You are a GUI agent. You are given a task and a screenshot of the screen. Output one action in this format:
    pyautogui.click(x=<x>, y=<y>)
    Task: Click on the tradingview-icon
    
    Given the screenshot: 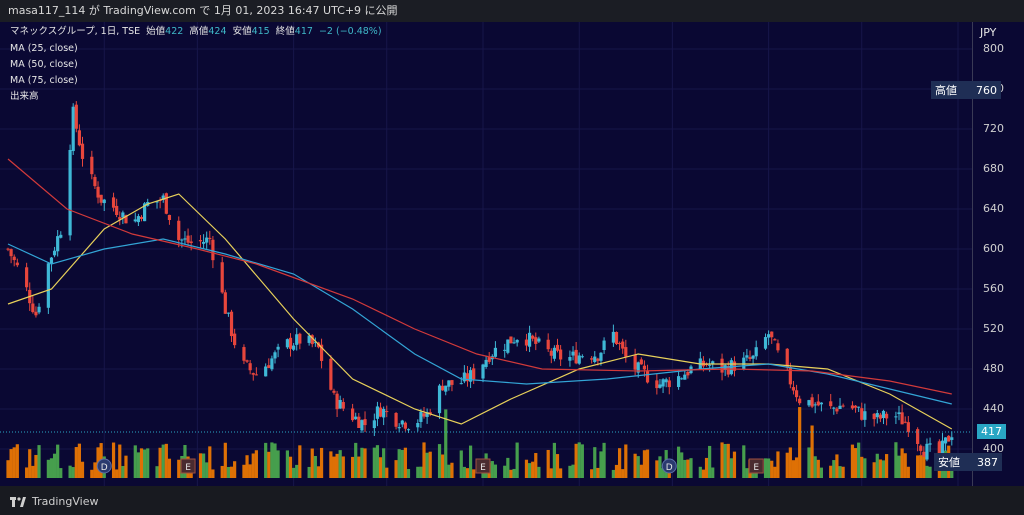 What is the action you would take?
    pyautogui.click(x=18, y=501)
    